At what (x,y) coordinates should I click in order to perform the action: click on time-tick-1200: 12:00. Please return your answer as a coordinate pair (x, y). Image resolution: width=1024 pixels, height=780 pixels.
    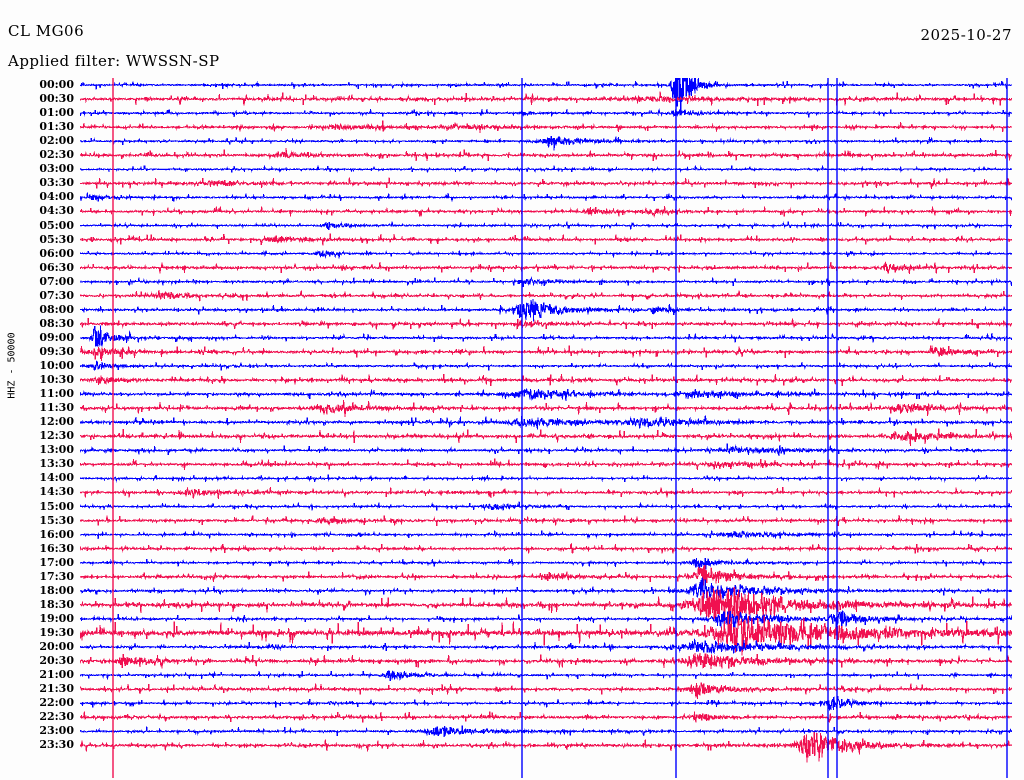
    Looking at the image, I should click on (56, 422).